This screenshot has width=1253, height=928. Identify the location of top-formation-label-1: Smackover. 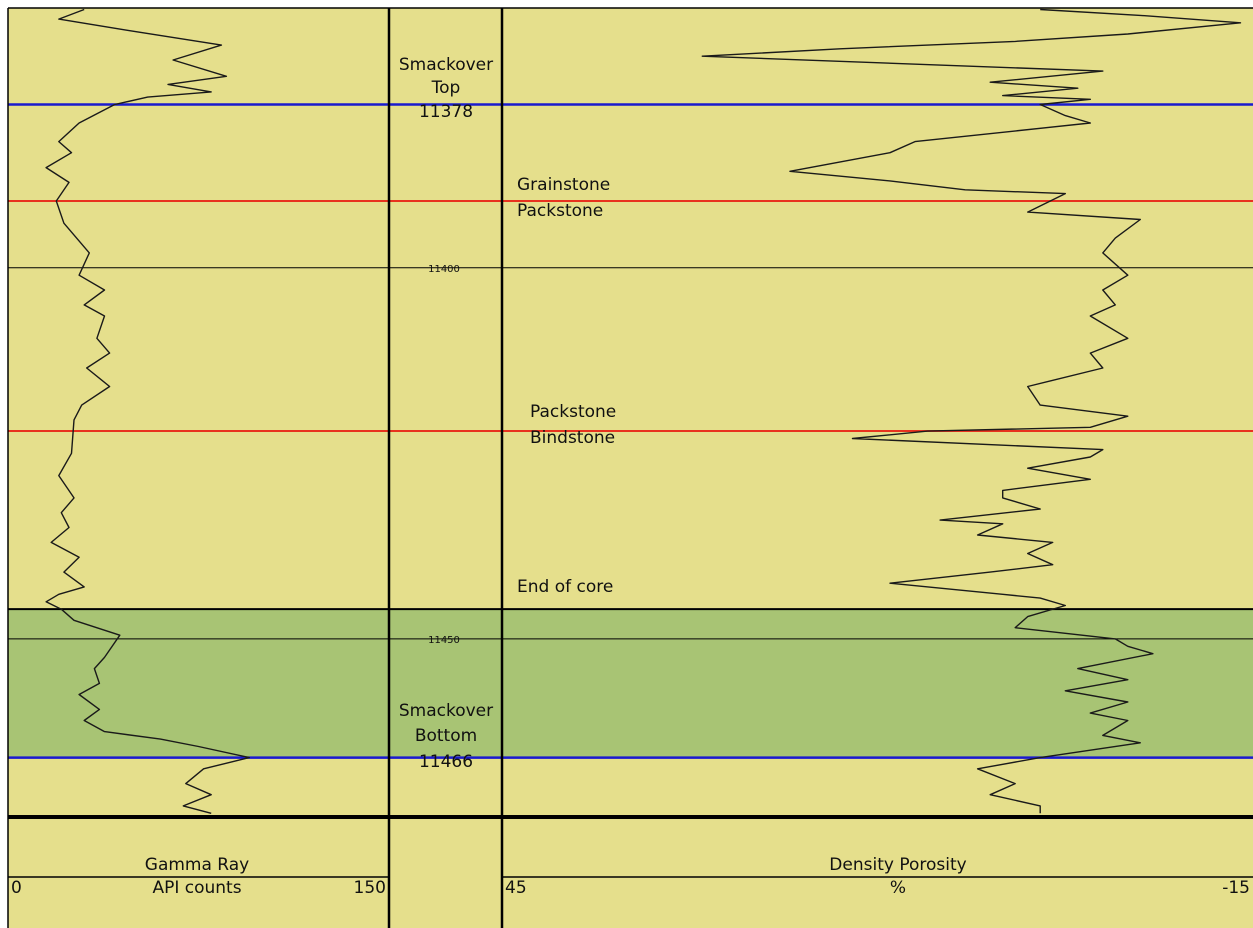
(446, 65).